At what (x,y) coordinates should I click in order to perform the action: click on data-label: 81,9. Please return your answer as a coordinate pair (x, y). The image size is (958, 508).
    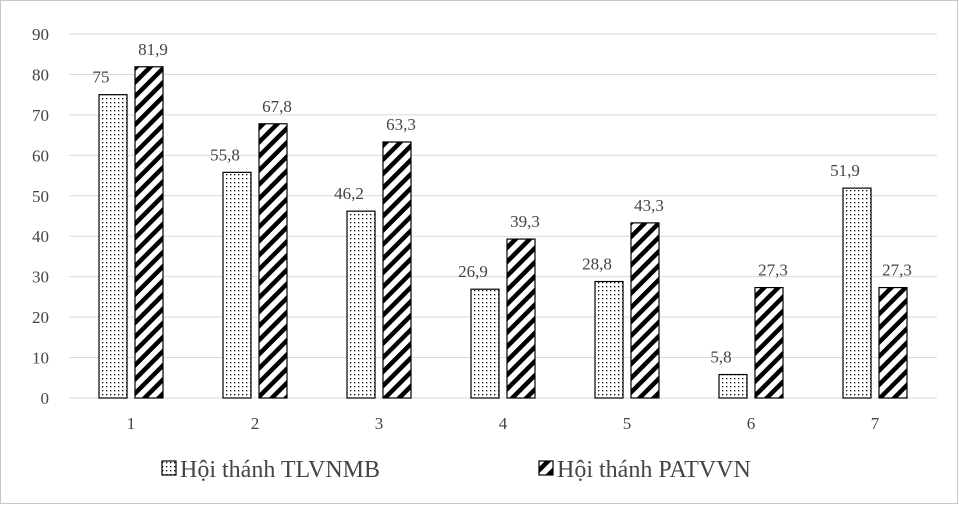
    Looking at the image, I should click on (153, 49).